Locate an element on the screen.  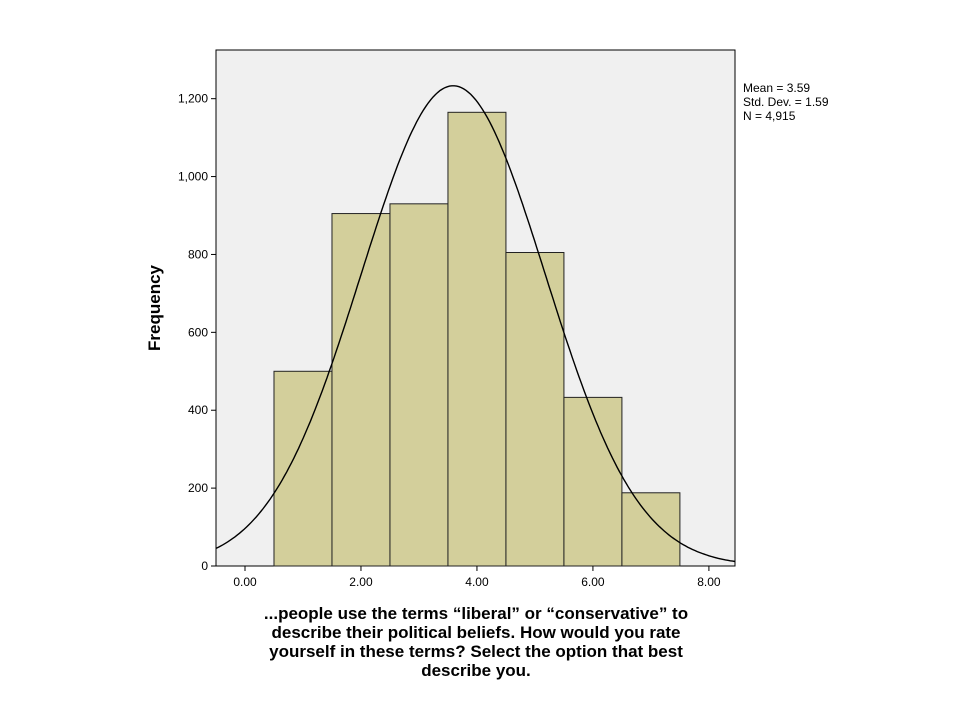
x-tick-label: 6.00 is located at coordinates (593, 582).